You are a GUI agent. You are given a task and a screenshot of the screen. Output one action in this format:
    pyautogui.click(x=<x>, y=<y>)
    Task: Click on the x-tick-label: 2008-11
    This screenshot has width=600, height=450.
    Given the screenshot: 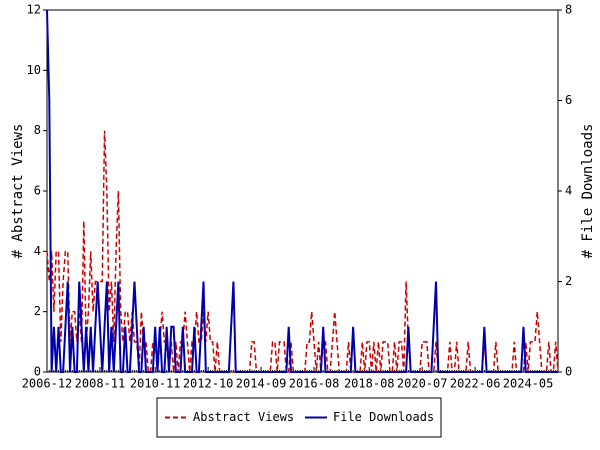 What is the action you would take?
    pyautogui.click(x=100, y=384)
    